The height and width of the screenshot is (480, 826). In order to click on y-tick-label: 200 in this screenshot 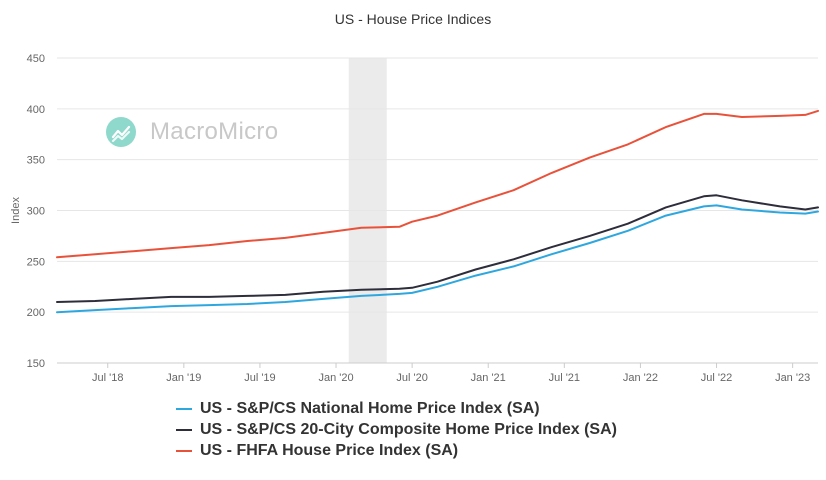, I will do `click(36, 313)`.